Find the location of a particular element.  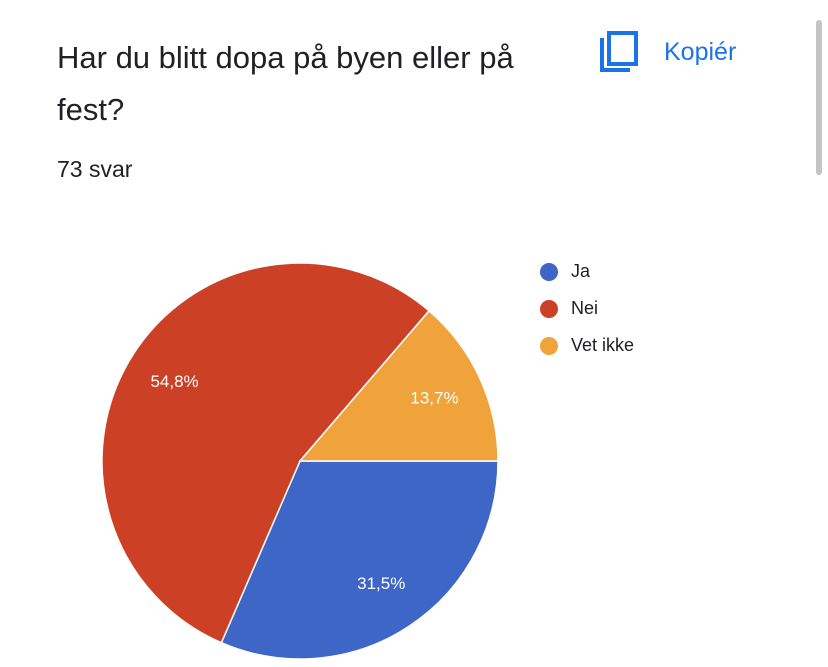

copy-label: Kopiér is located at coordinates (700, 51).